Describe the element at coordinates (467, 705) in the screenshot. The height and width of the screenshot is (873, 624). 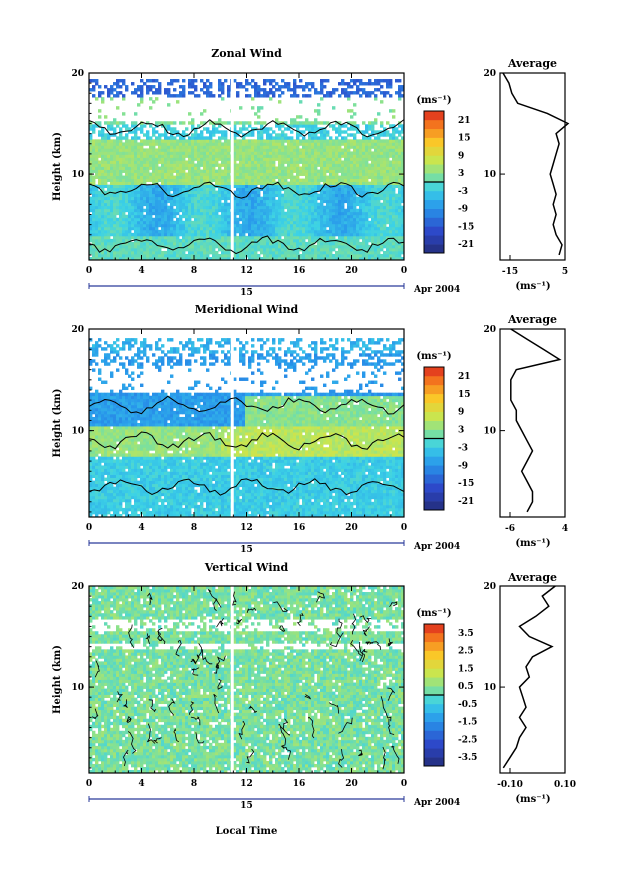
I see `colorbar-tick-label: -0.5` at that location.